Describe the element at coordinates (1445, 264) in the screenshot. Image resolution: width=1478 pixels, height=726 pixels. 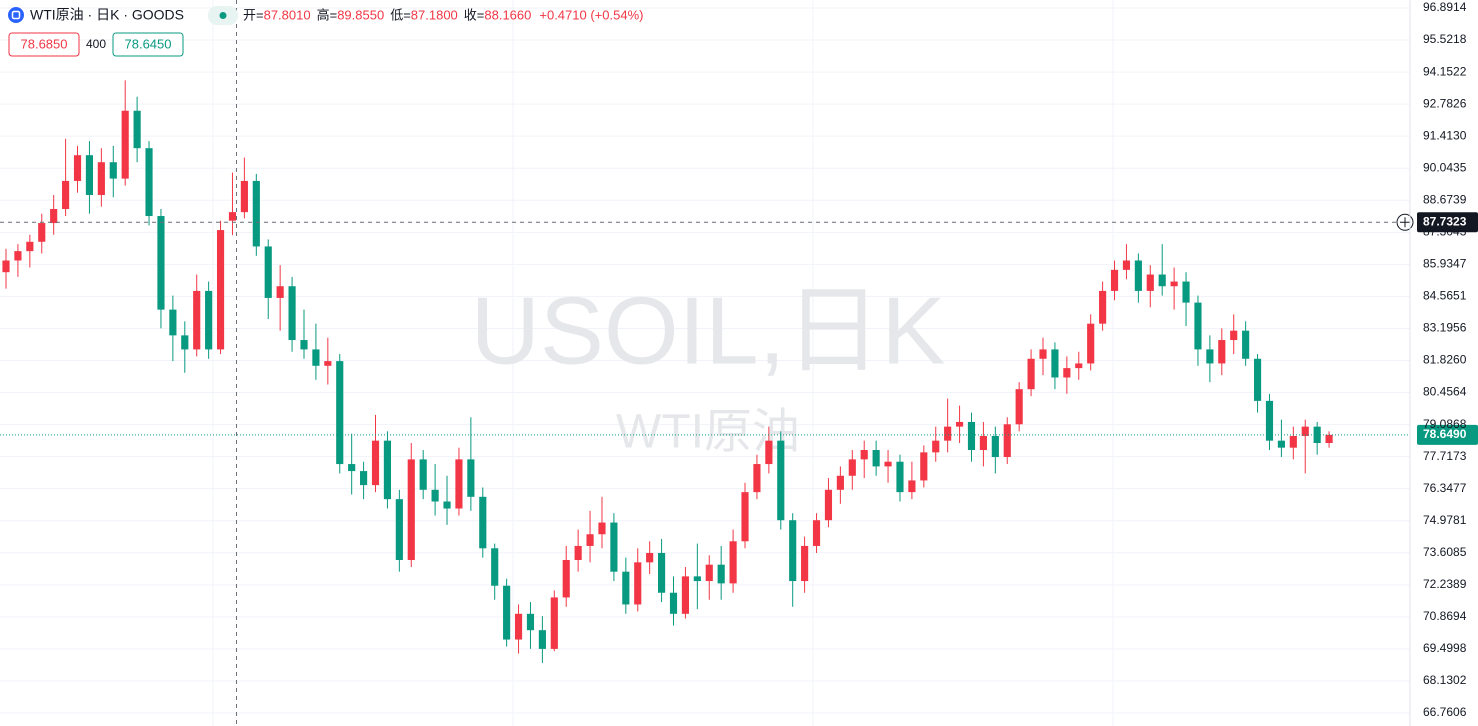
I see `y-tick-label: 85.9347` at that location.